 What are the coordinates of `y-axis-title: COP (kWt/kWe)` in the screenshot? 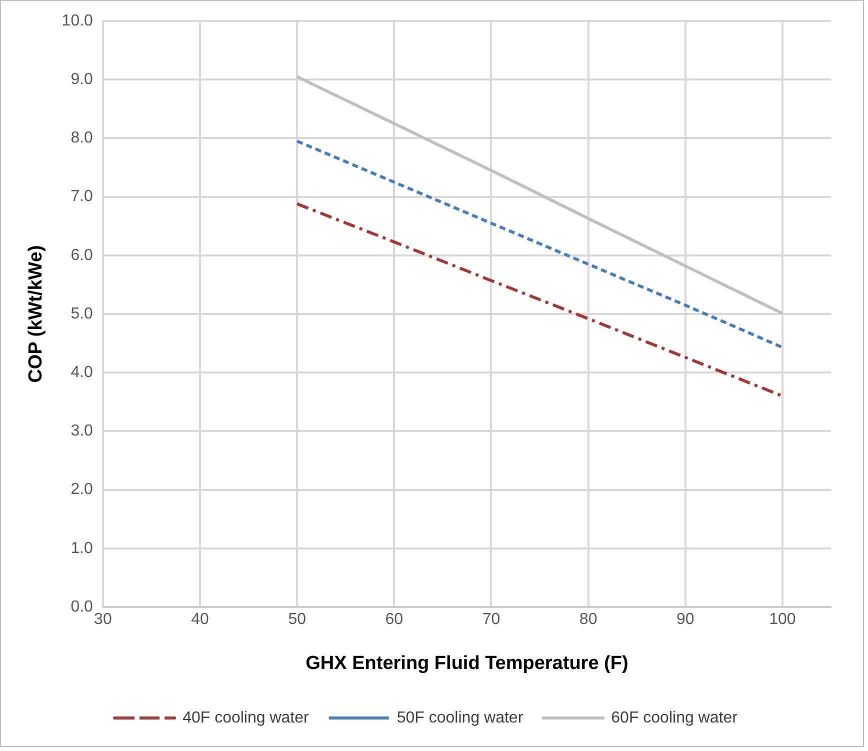 It's located at (36, 314).